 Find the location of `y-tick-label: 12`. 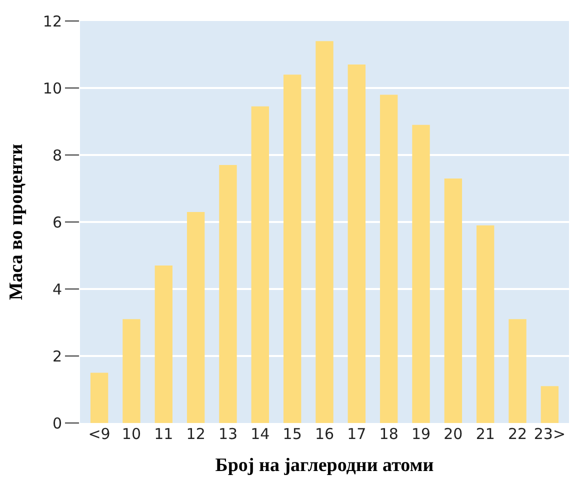

y-tick-label: 12 is located at coordinates (52, 21).